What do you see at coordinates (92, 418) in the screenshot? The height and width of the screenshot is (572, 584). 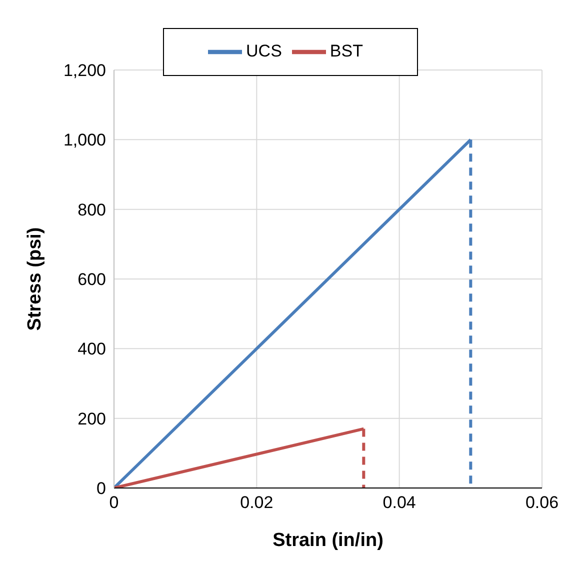 I see `y-tick-label: 200` at bounding box center [92, 418].